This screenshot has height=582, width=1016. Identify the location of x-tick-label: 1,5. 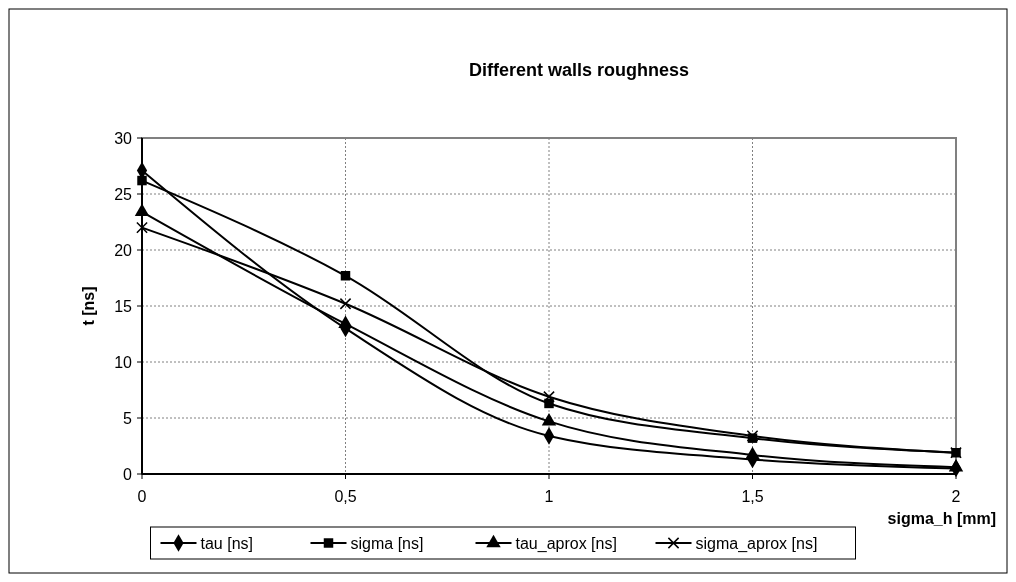
(752, 496).